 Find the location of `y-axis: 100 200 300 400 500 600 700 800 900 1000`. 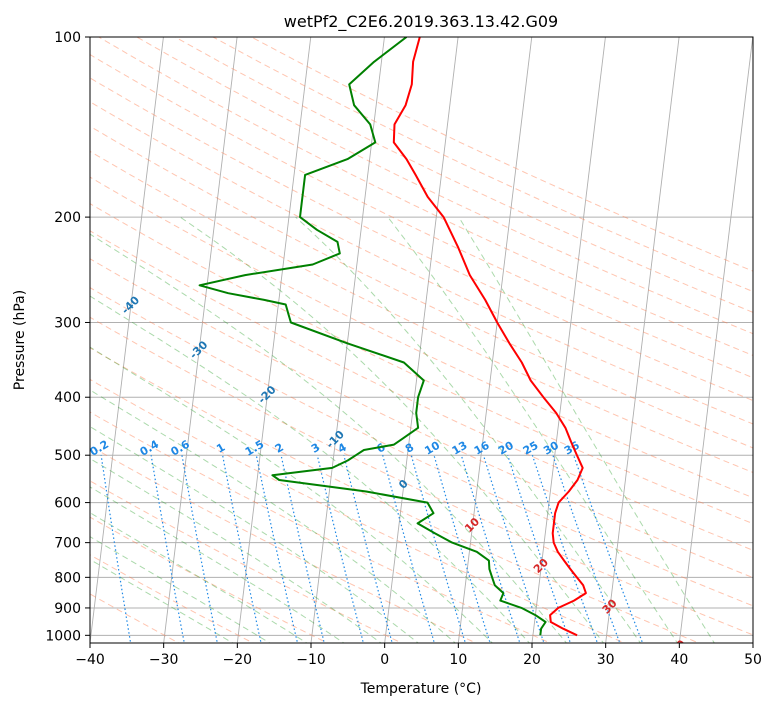

y-axis: 100 200 300 400 500 600 700 800 900 1000 is located at coordinates (67, 337).